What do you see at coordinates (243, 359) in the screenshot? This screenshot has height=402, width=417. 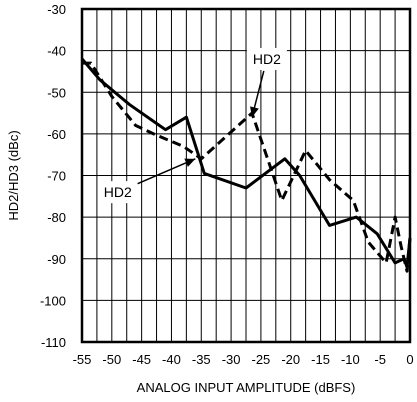 I see `x-tick-labels: -55 -50 -45 -40 -35 -30 -25 -20 -15 -10 -5 0` at bounding box center [243, 359].